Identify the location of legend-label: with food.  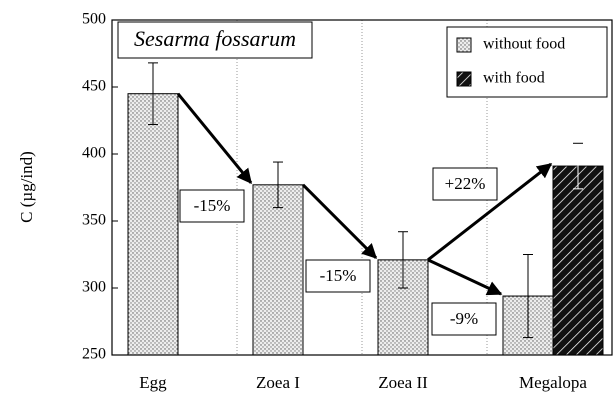
(514, 78).